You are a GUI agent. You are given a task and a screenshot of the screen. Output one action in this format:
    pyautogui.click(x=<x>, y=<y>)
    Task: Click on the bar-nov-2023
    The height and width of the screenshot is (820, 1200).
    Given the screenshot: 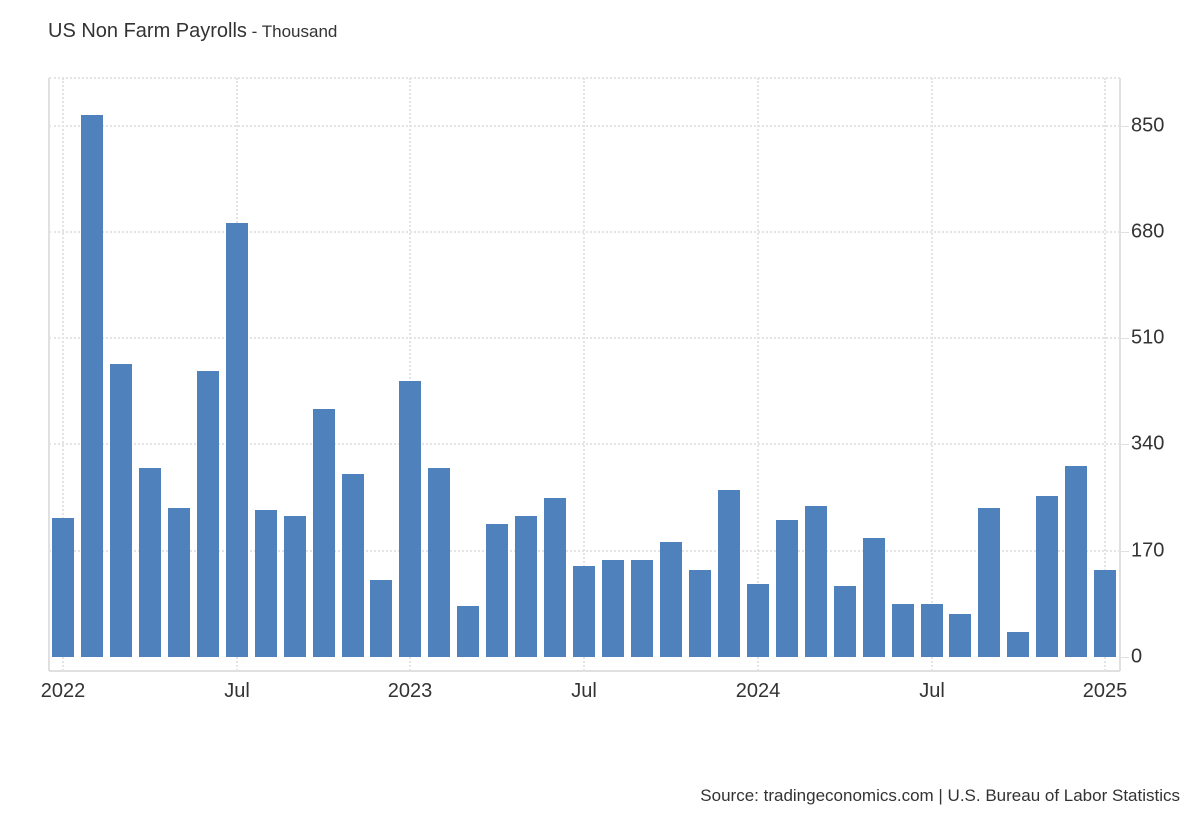 What is the action you would take?
    pyautogui.click(x=700, y=613)
    